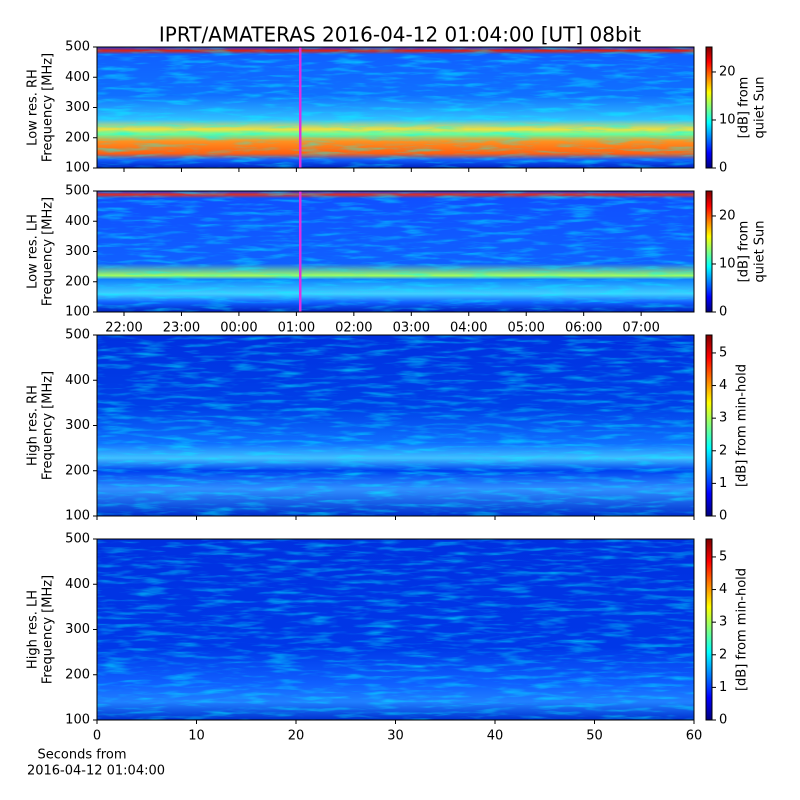 The image size is (800, 800). Describe the element at coordinates (296, 328) in the screenshot. I see `x-tick-label: 01:00` at that location.